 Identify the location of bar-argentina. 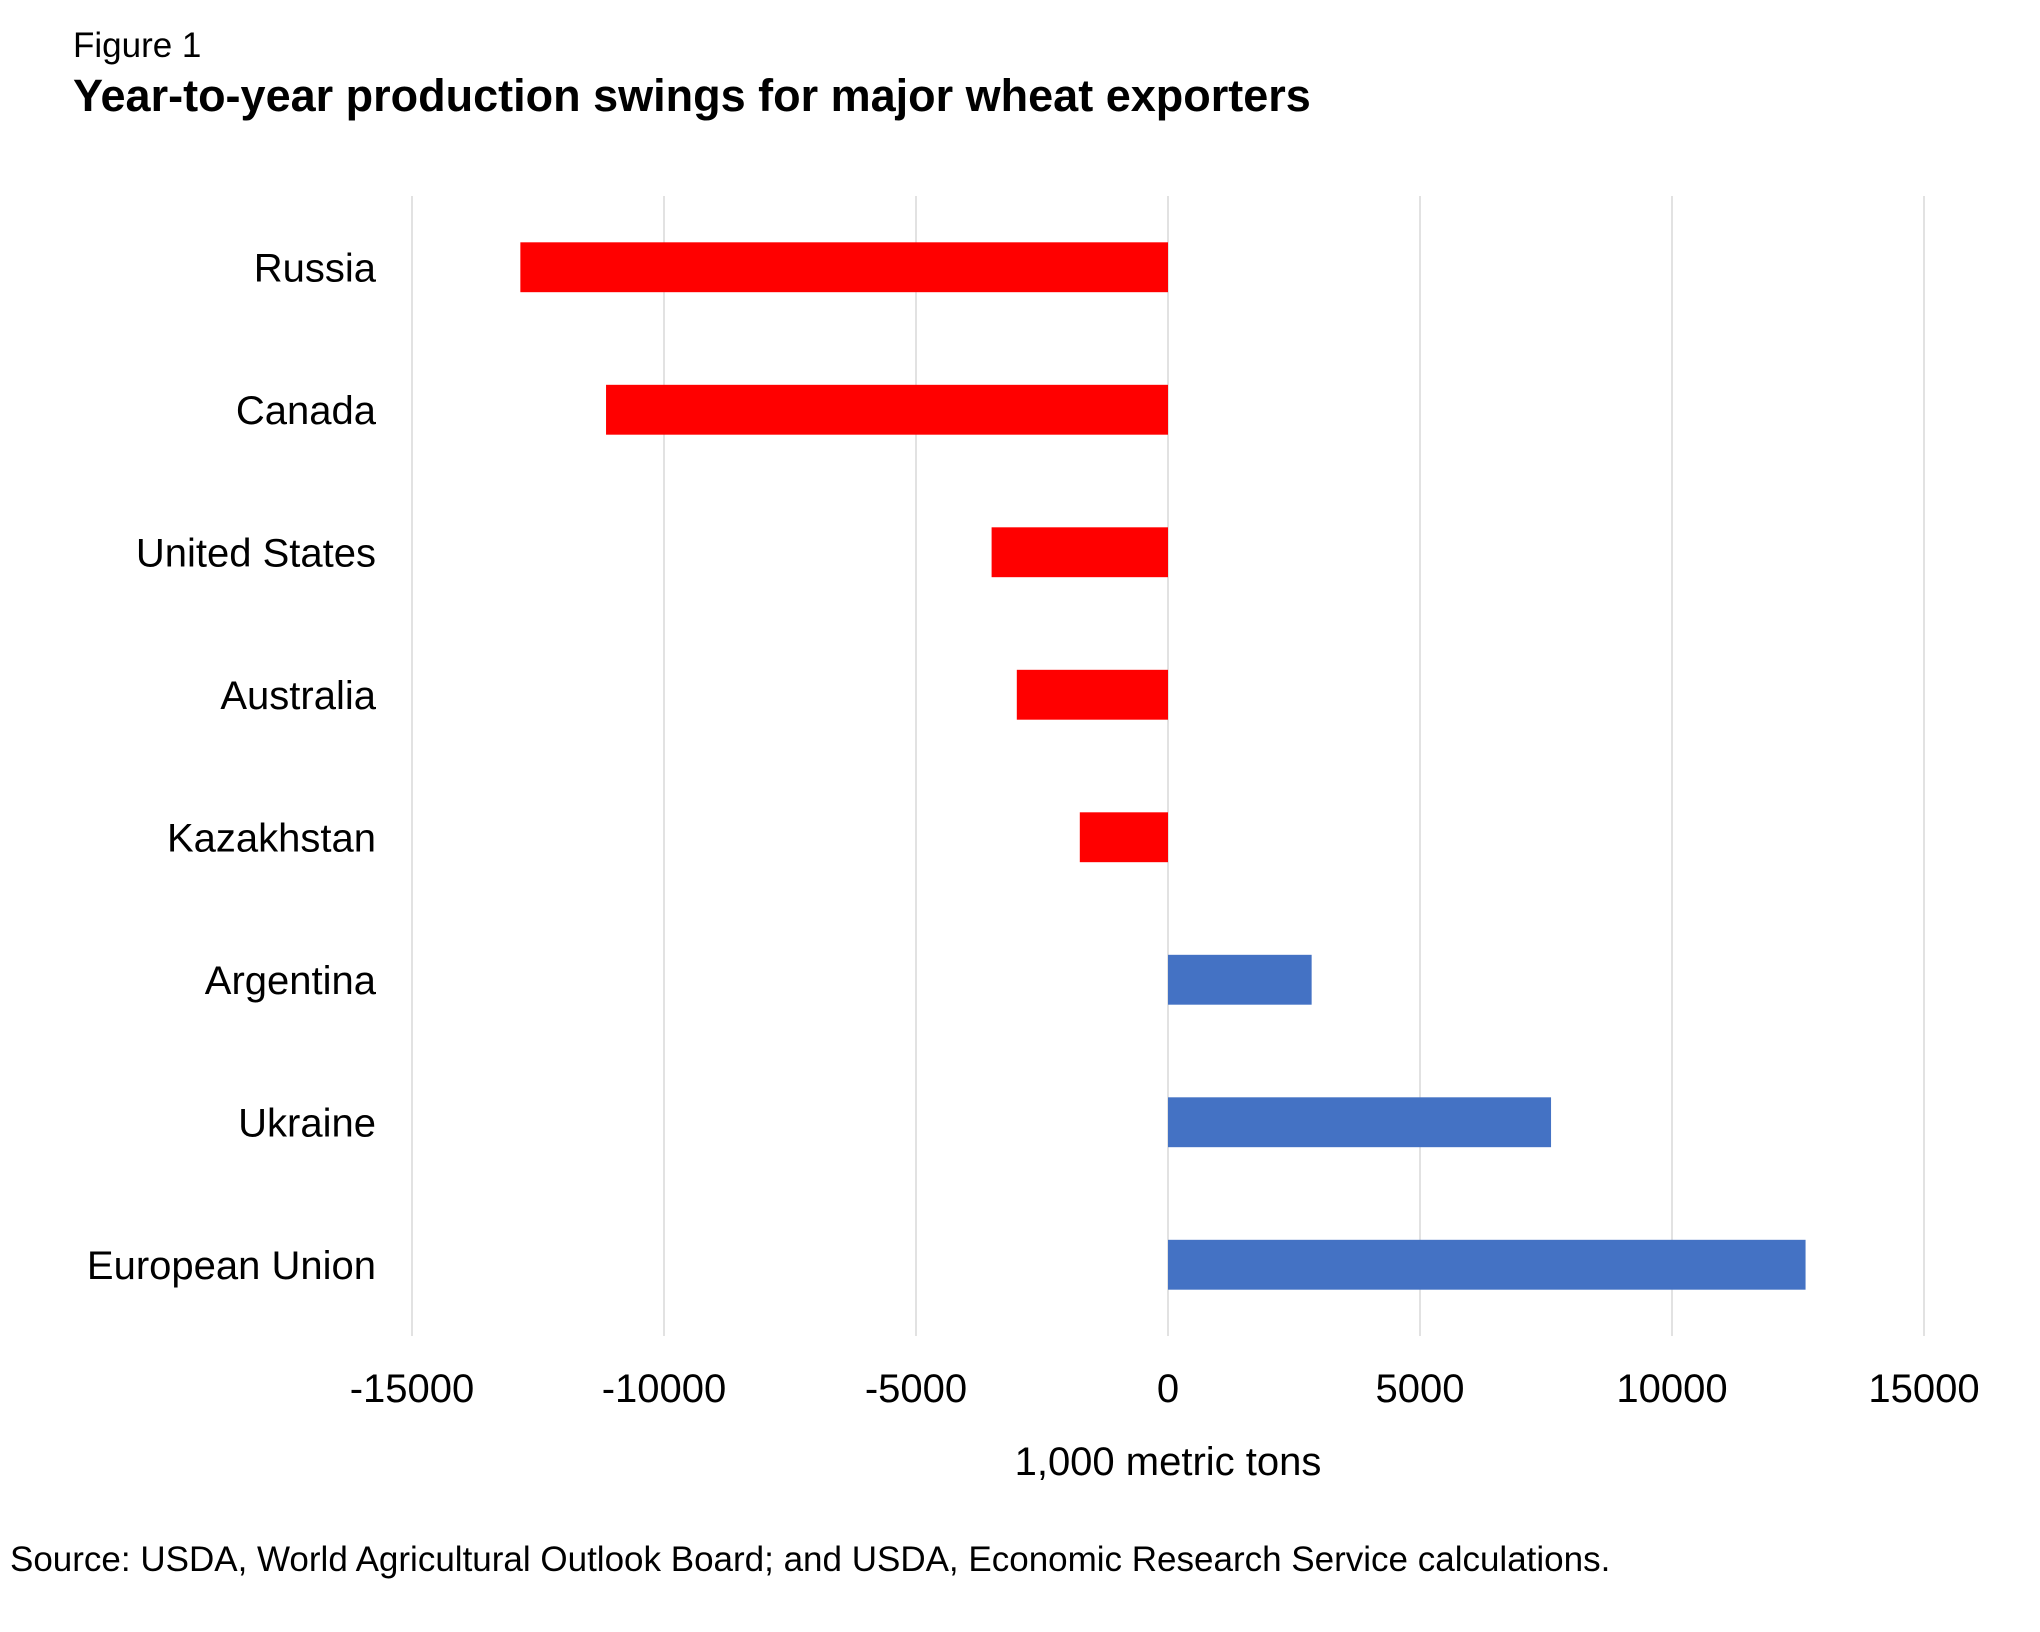
(1240, 979).